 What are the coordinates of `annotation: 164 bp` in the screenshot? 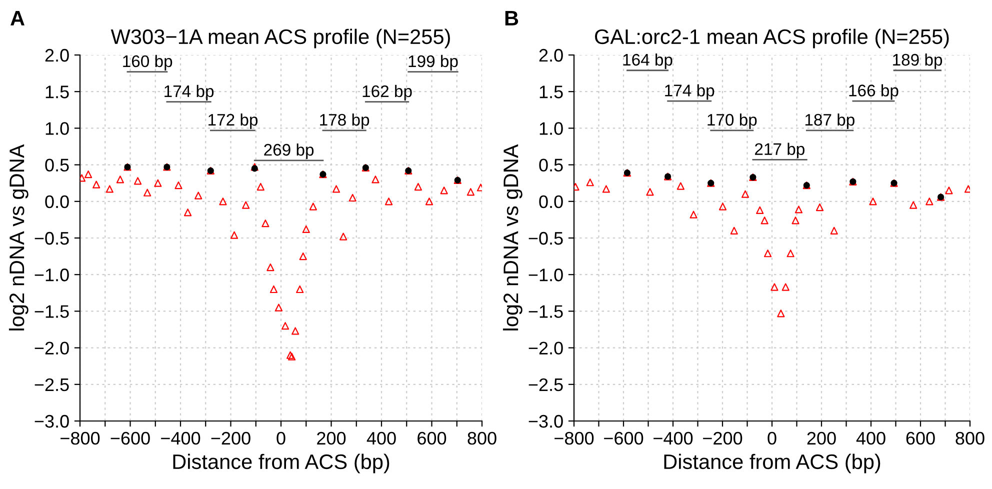 It's located at (647, 61).